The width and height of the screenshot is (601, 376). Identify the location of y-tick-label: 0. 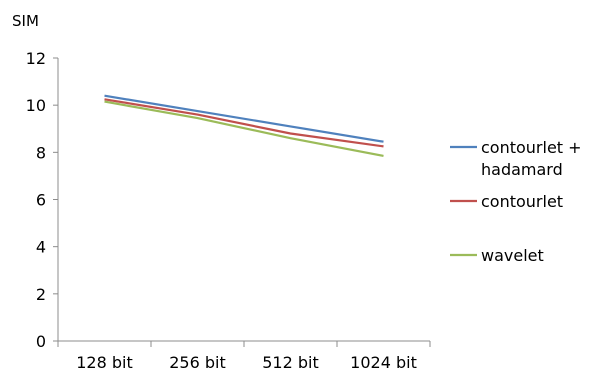
(41, 341).